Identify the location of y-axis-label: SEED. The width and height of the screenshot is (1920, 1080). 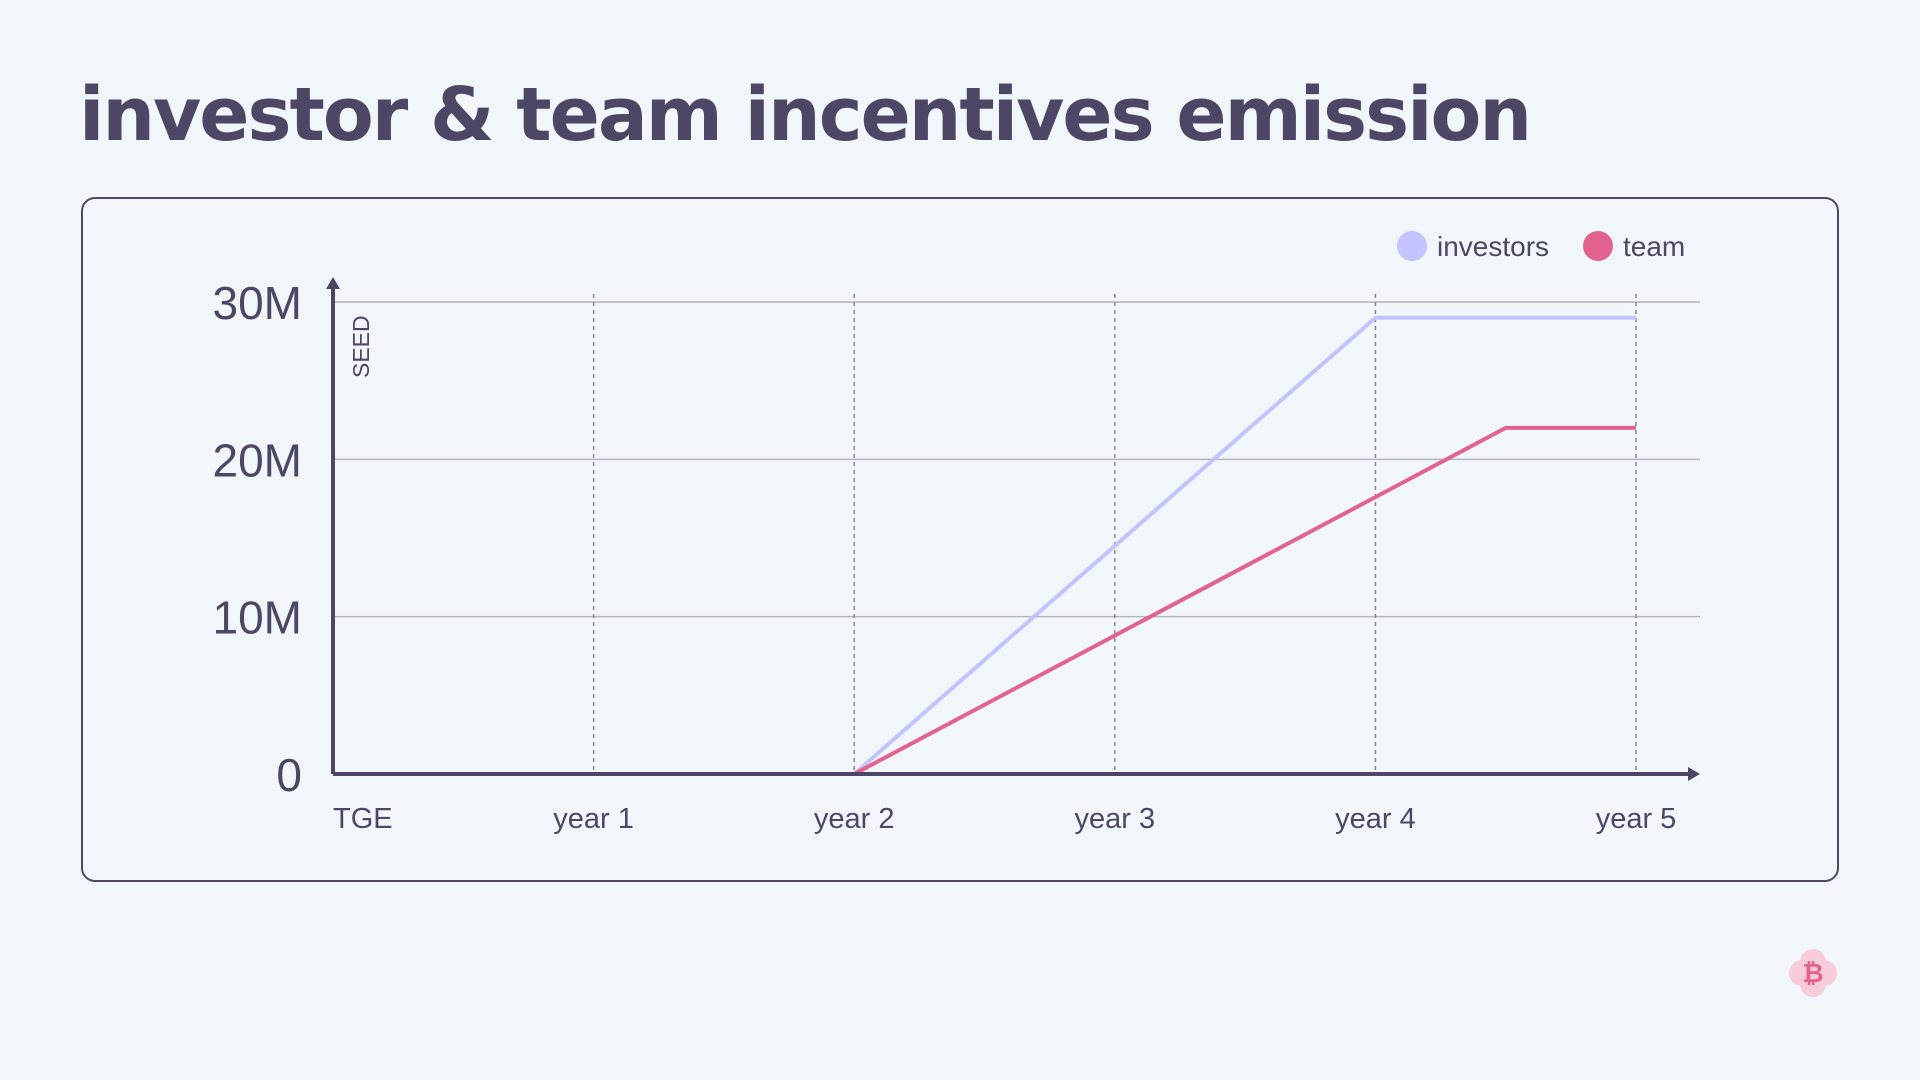
(361, 346).